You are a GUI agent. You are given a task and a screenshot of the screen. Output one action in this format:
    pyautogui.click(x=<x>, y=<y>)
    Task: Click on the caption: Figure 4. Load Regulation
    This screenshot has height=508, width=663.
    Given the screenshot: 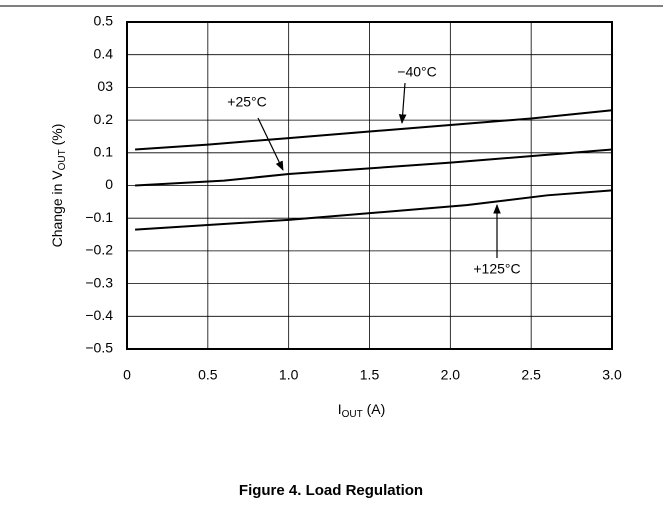 What is the action you would take?
    pyautogui.click(x=331, y=490)
    